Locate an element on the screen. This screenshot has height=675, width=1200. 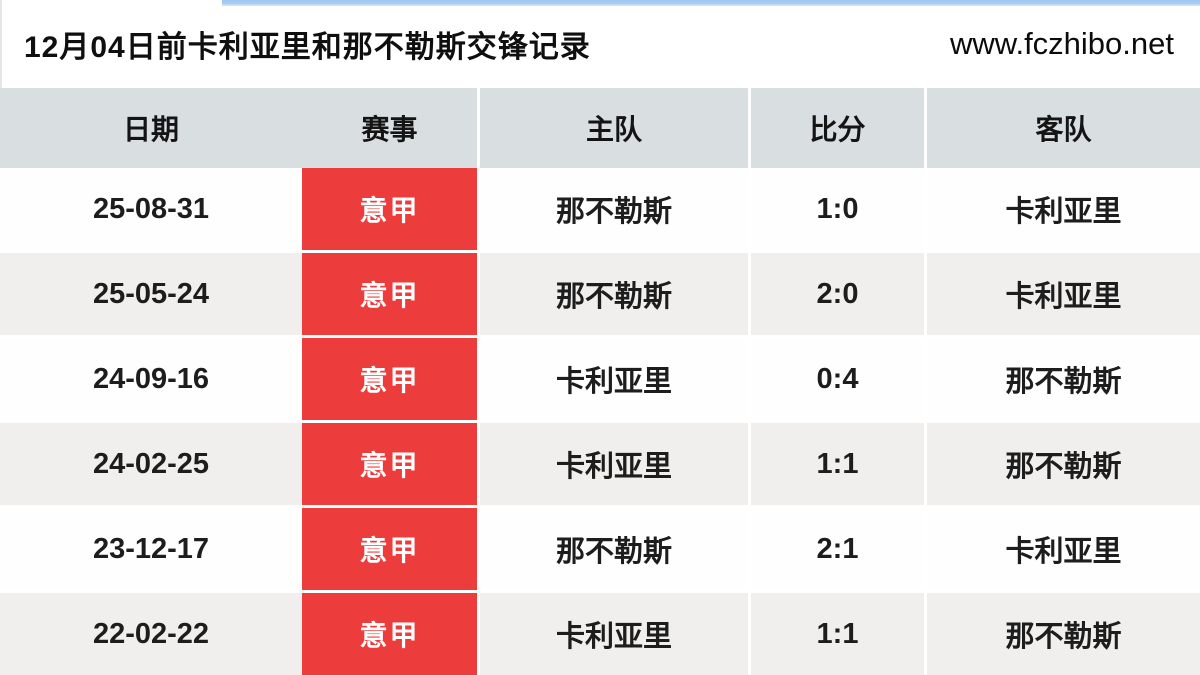
cell-date: 25-05-24 is located at coordinates (151, 294).